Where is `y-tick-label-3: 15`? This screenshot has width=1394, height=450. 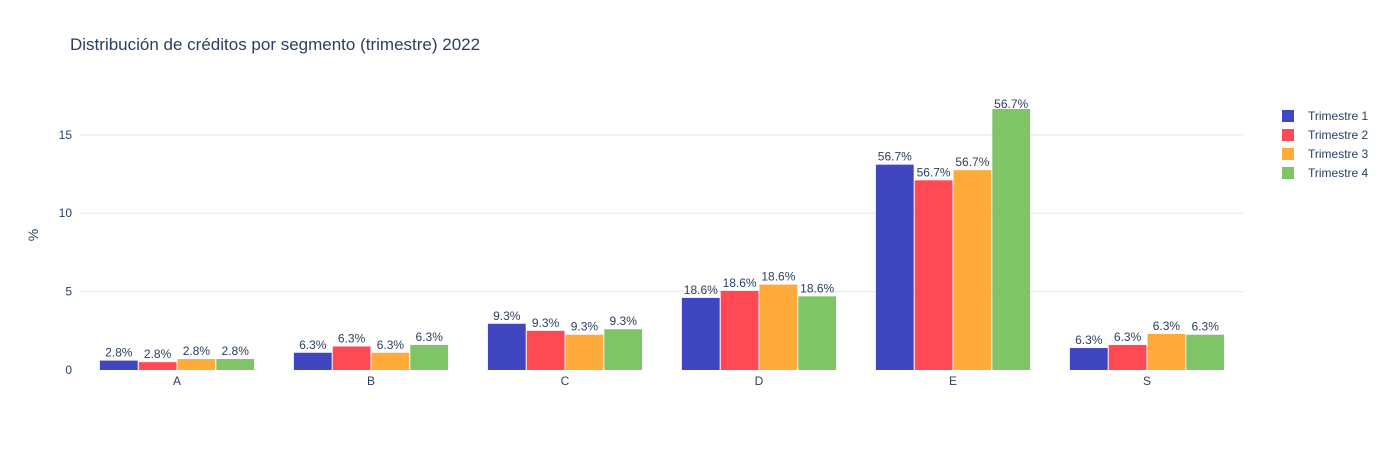 y-tick-label-3: 15 is located at coordinates (66, 135).